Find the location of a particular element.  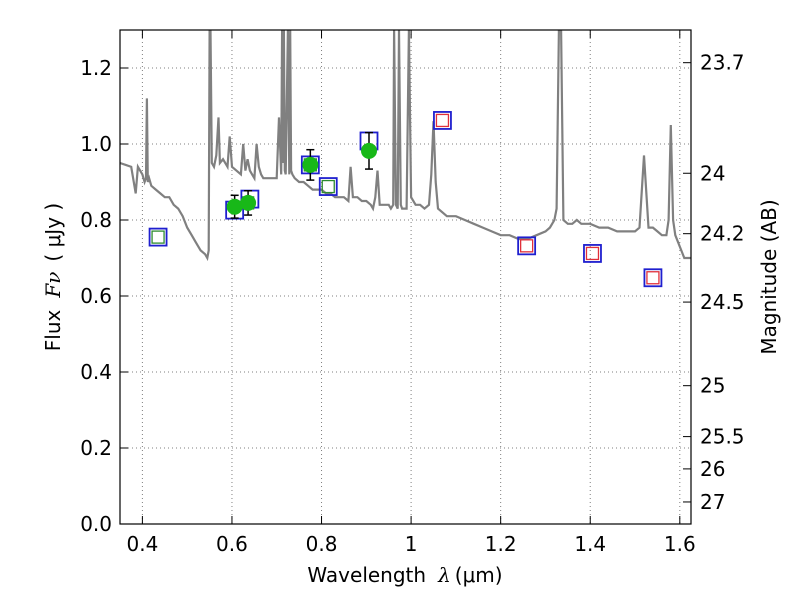

x-tick-label: 0.8 is located at coordinates (322, 544).